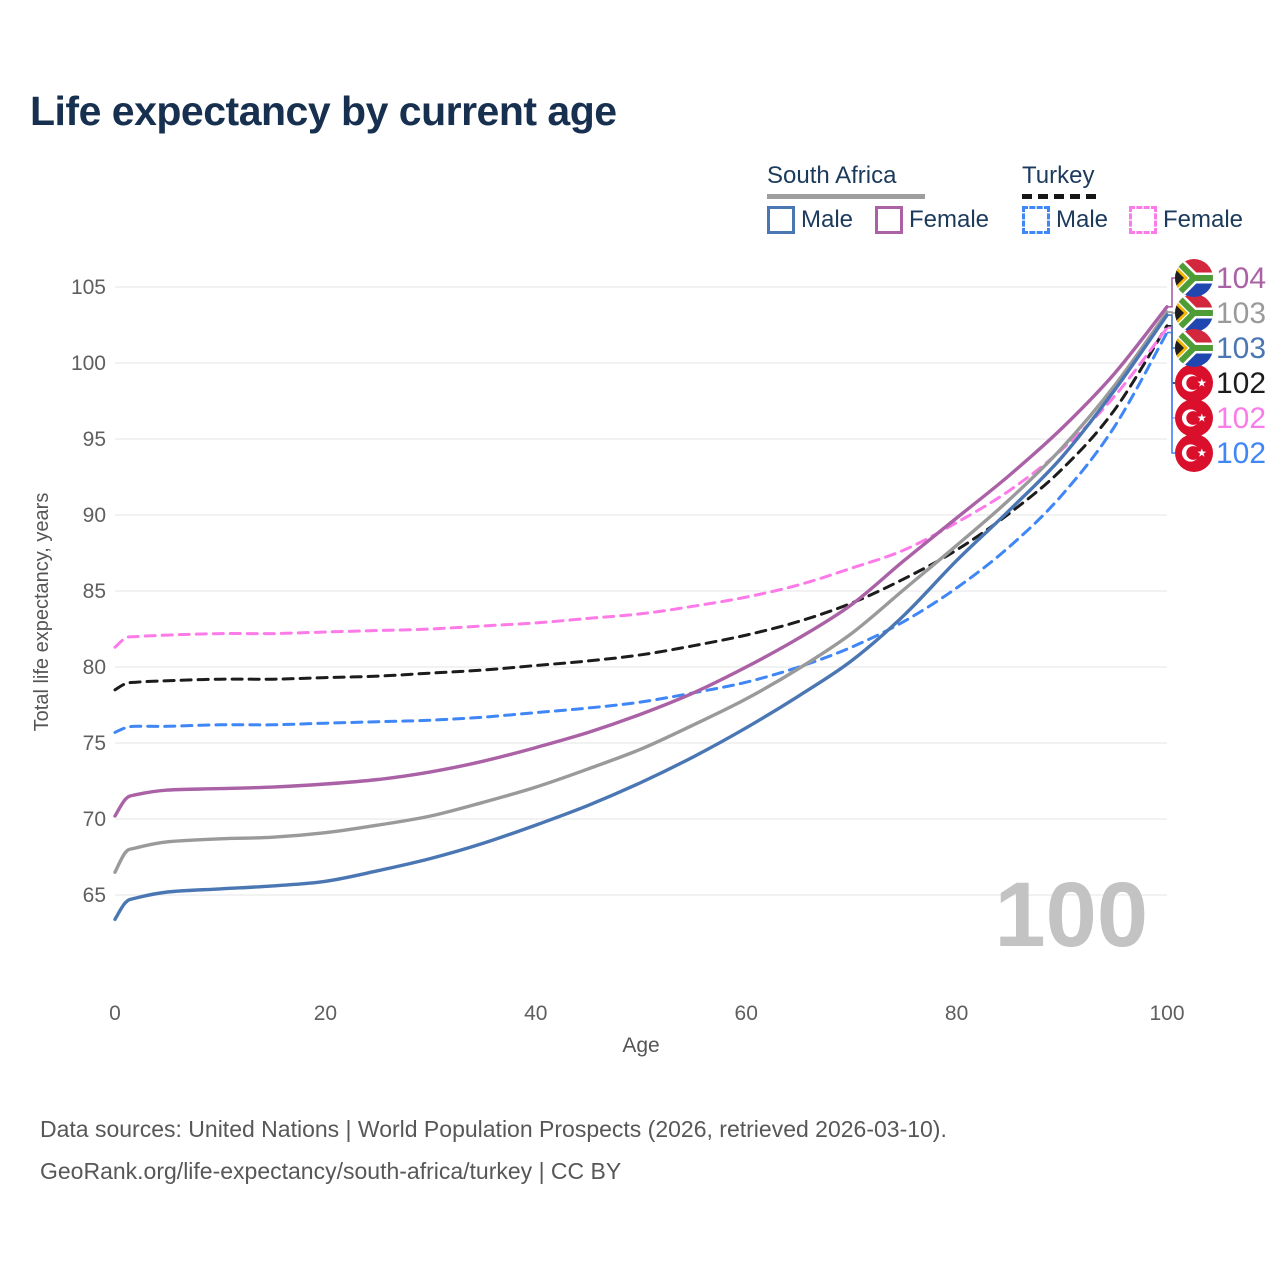  Describe the element at coordinates (846, 196) in the screenshot. I see `legend-group-underline-solid` at that location.